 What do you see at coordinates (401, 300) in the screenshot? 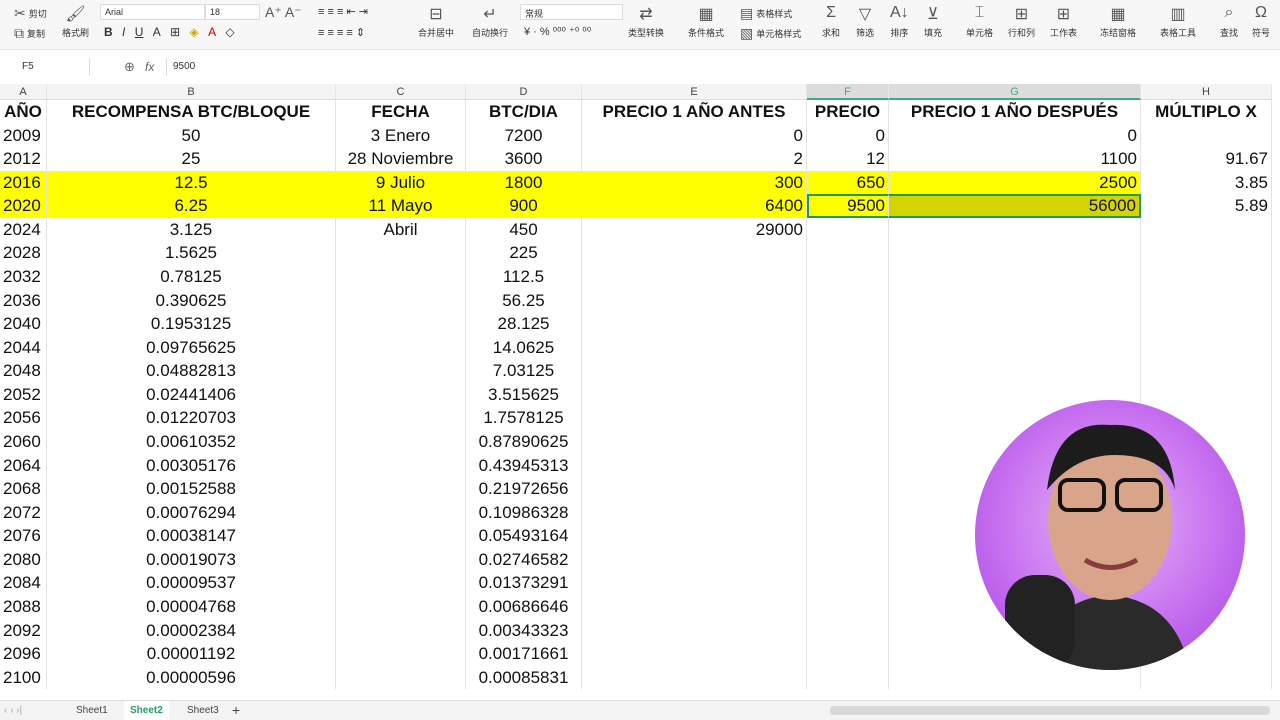
I see `cell-C9` at bounding box center [401, 300].